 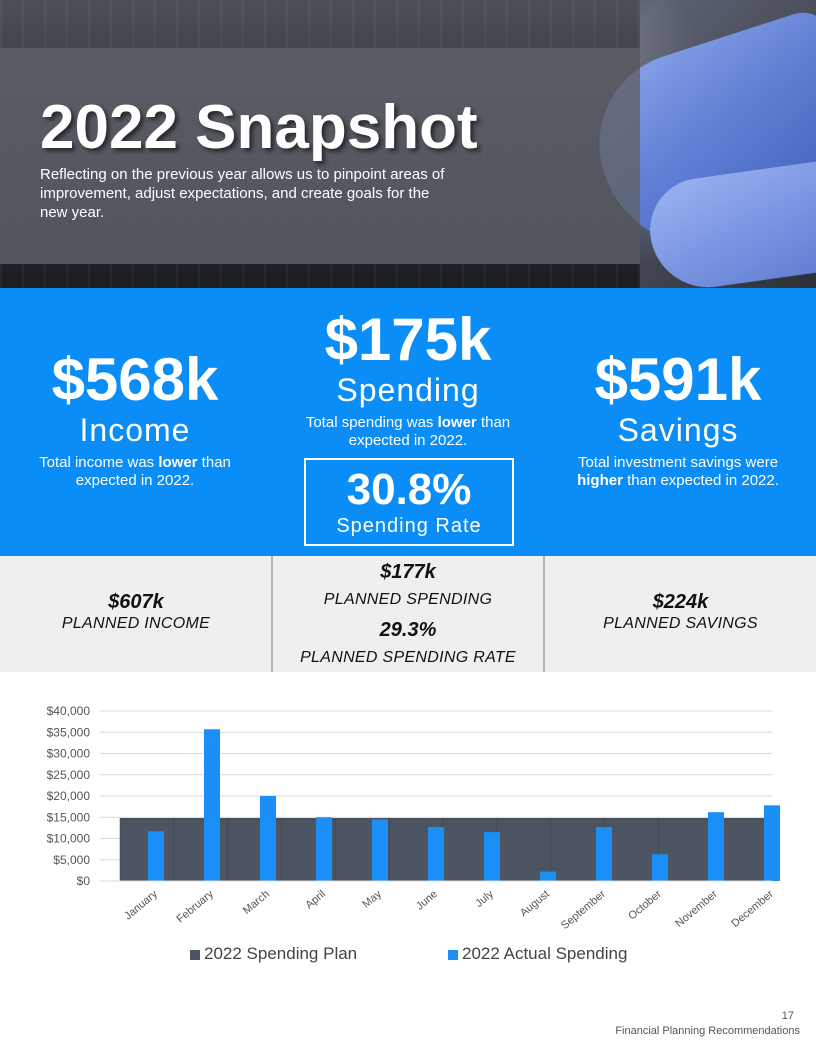 What do you see at coordinates (259, 127) in the screenshot?
I see `page-title: 2022 Snapshot` at bounding box center [259, 127].